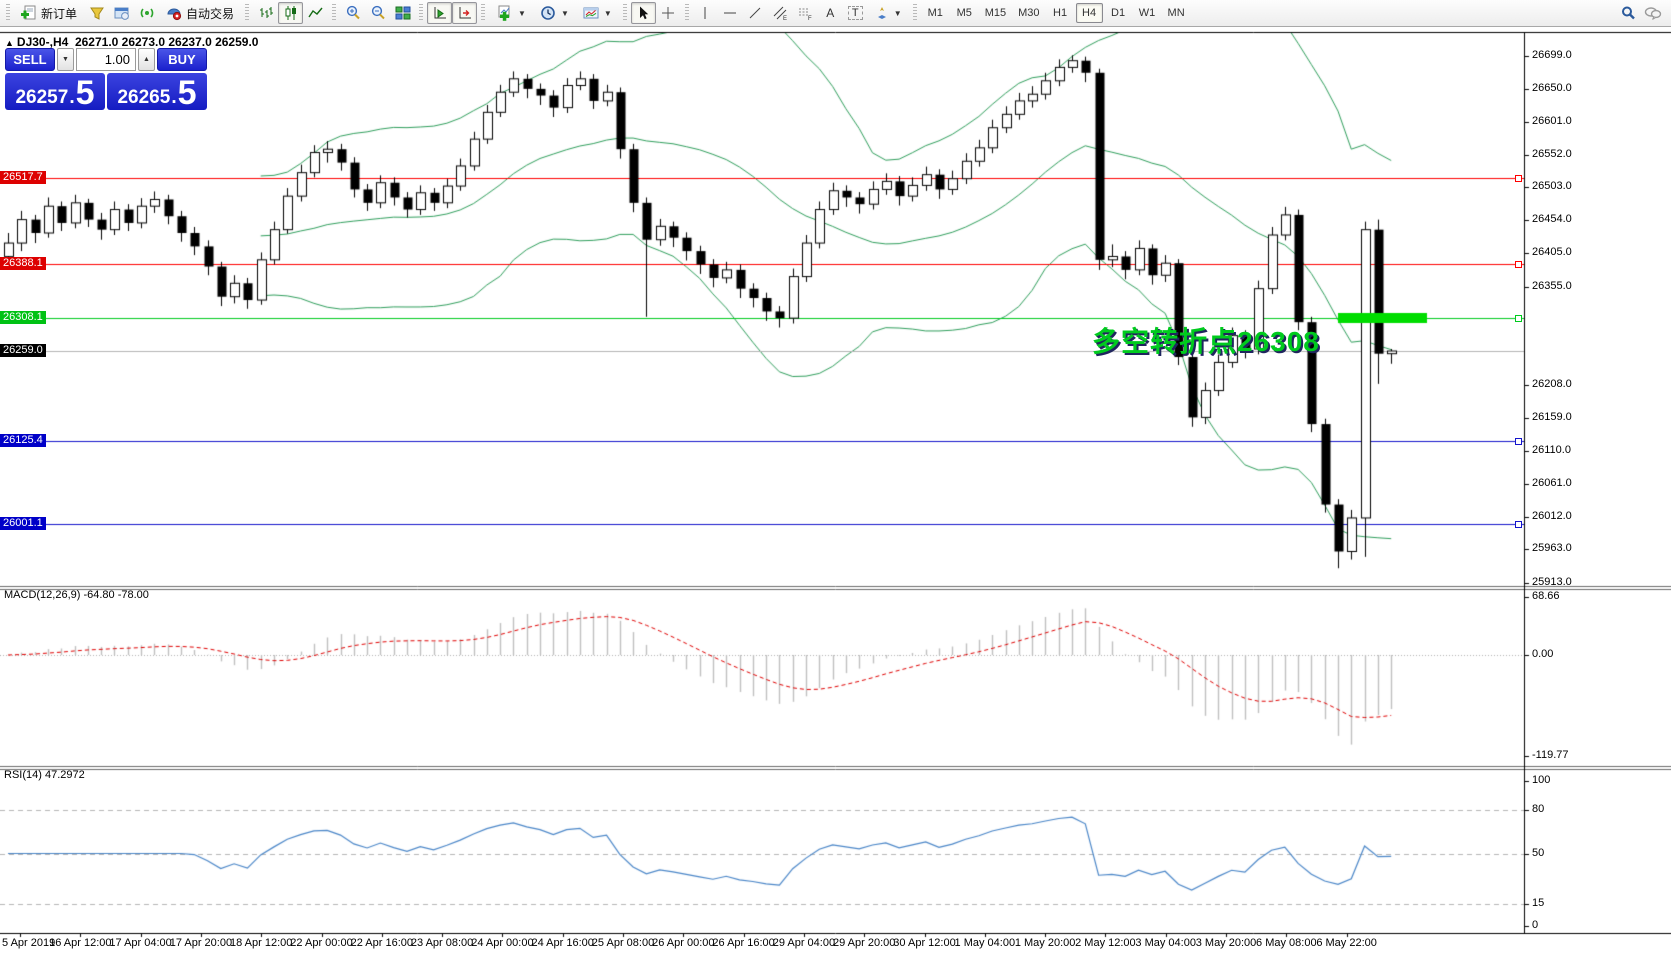  I want to click on chart-shift-icon, so click(465, 13).